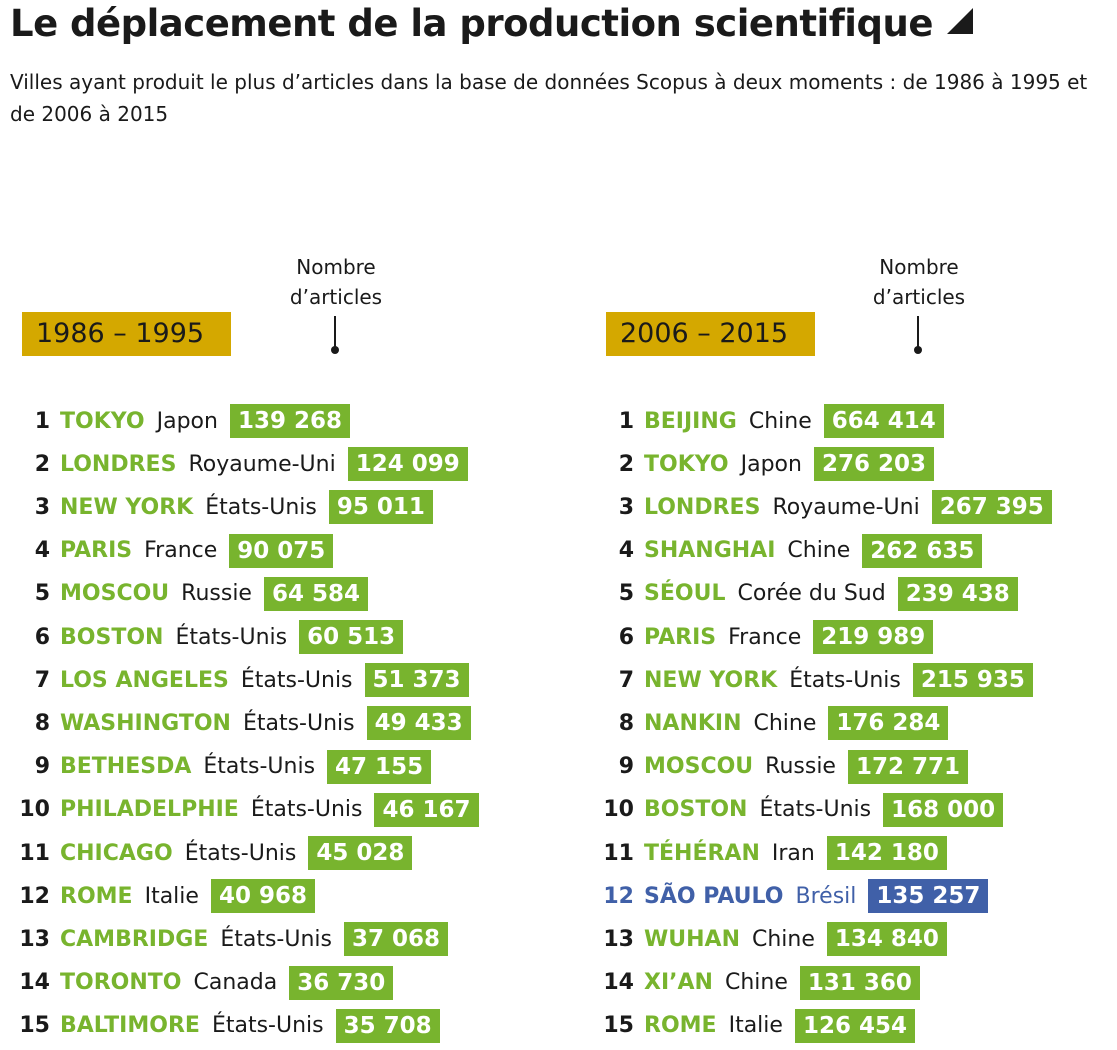 The image size is (1117, 1050). I want to click on table-row: 7 NEW YORK États-Unis 215 935, so click(814, 680).